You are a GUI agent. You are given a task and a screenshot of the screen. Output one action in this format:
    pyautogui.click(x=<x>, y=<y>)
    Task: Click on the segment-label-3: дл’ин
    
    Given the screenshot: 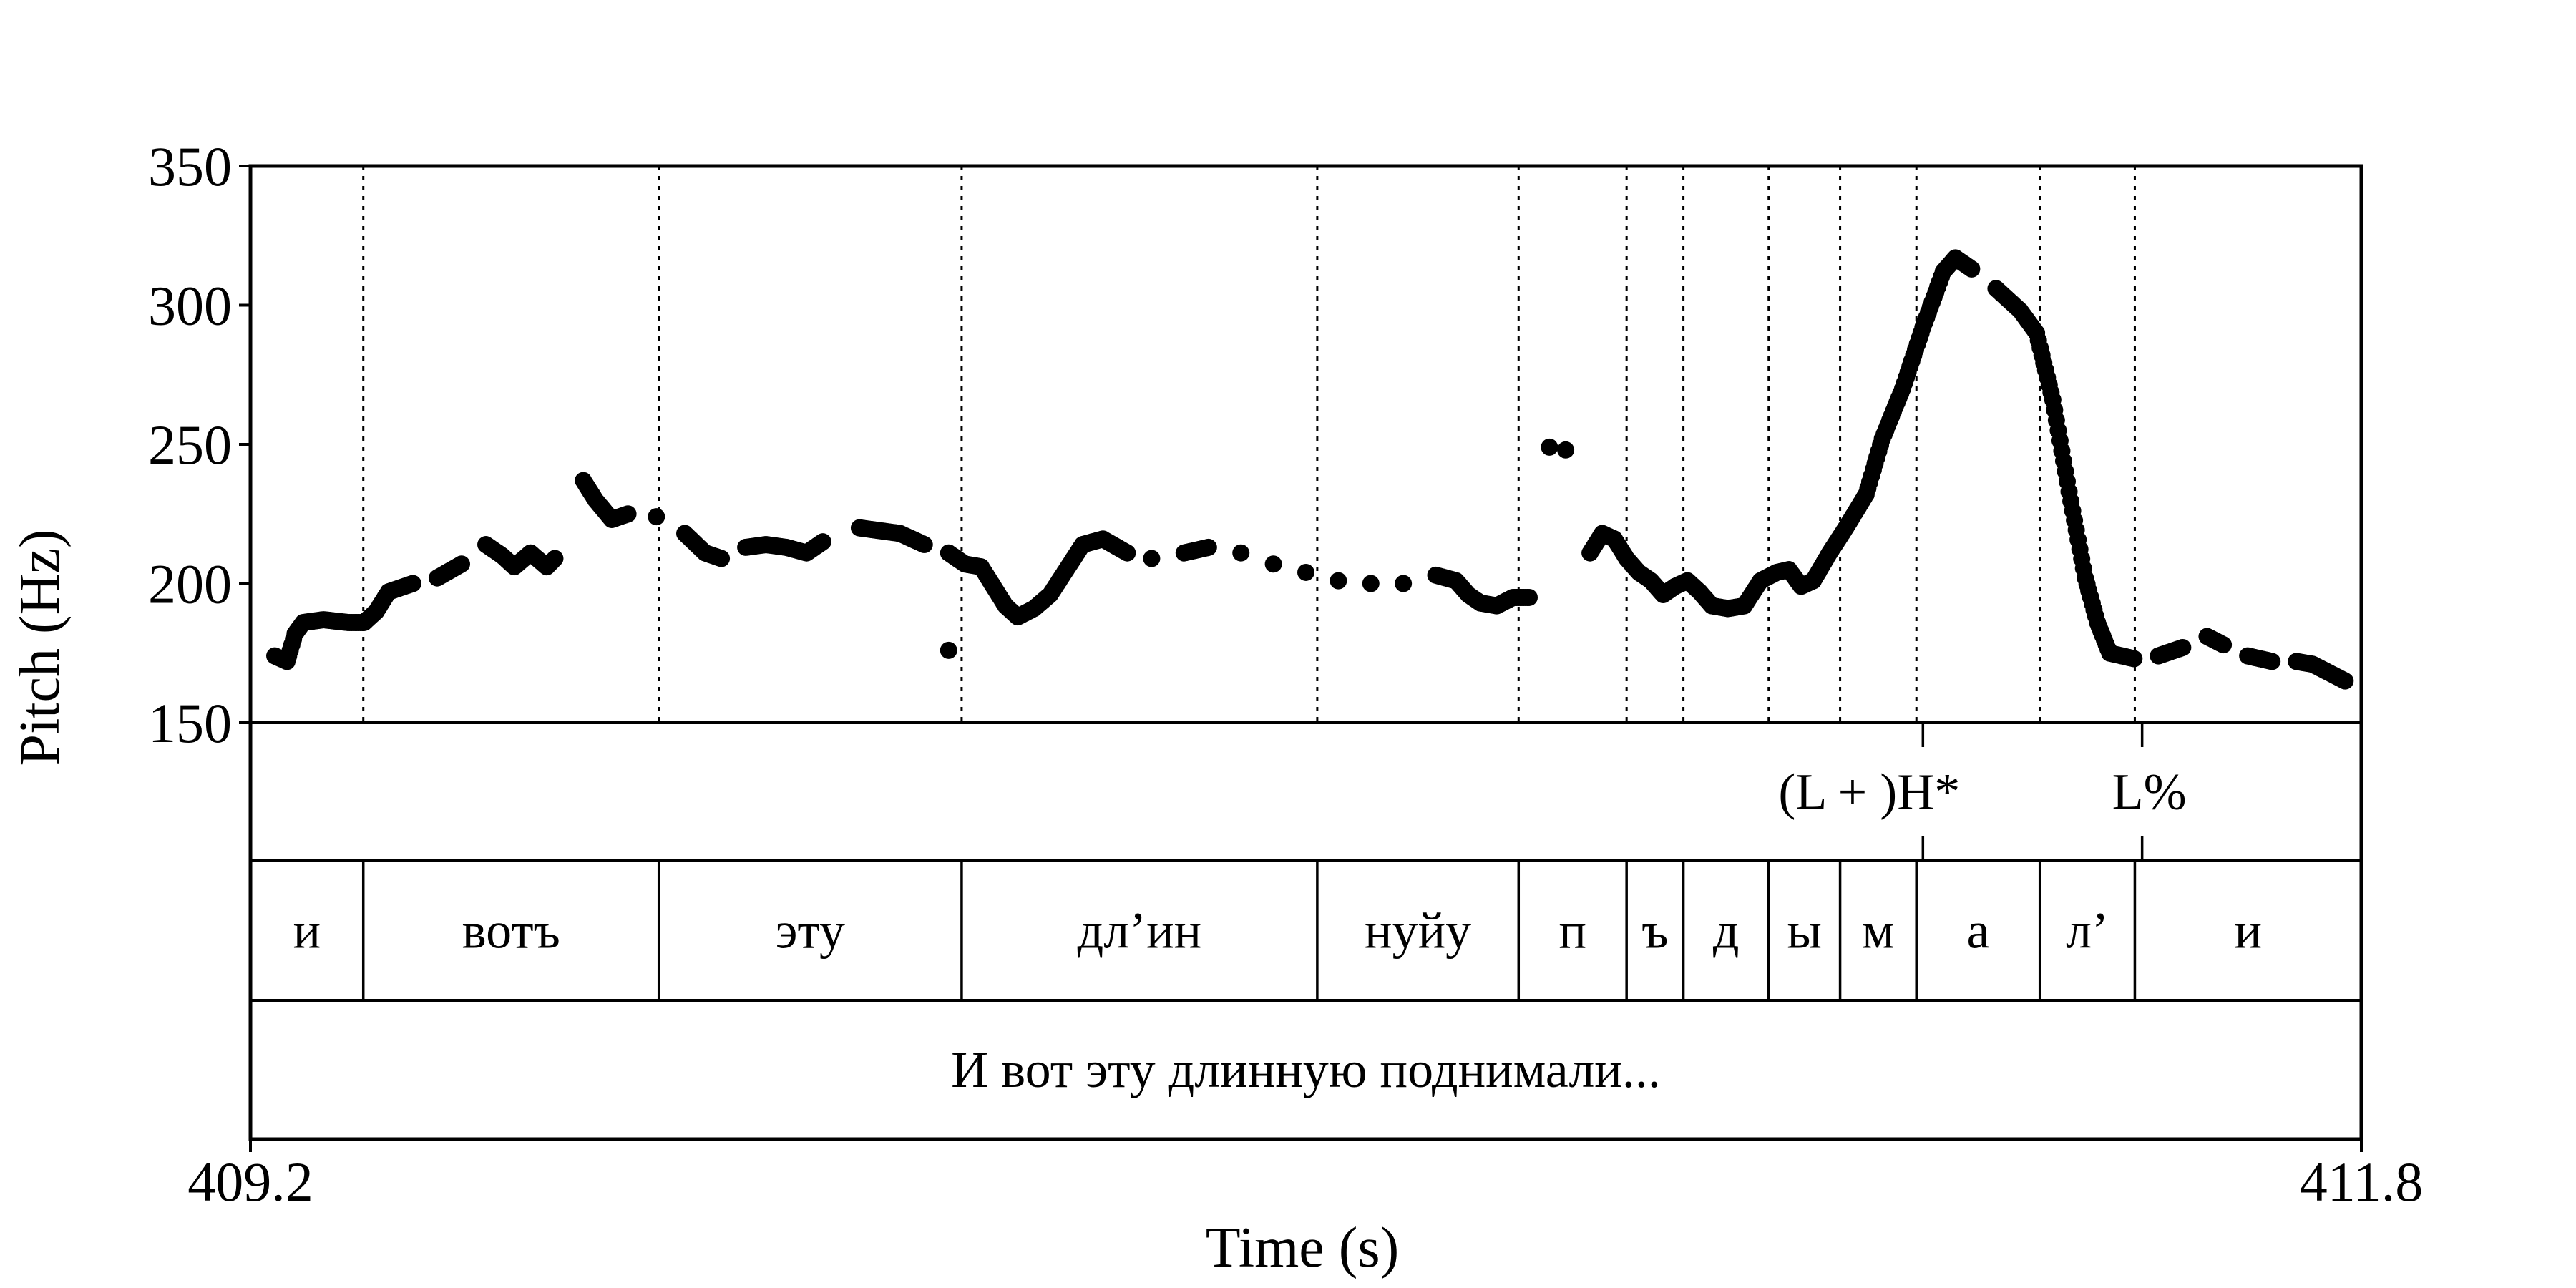 What is the action you would take?
    pyautogui.click(x=1140, y=931)
    